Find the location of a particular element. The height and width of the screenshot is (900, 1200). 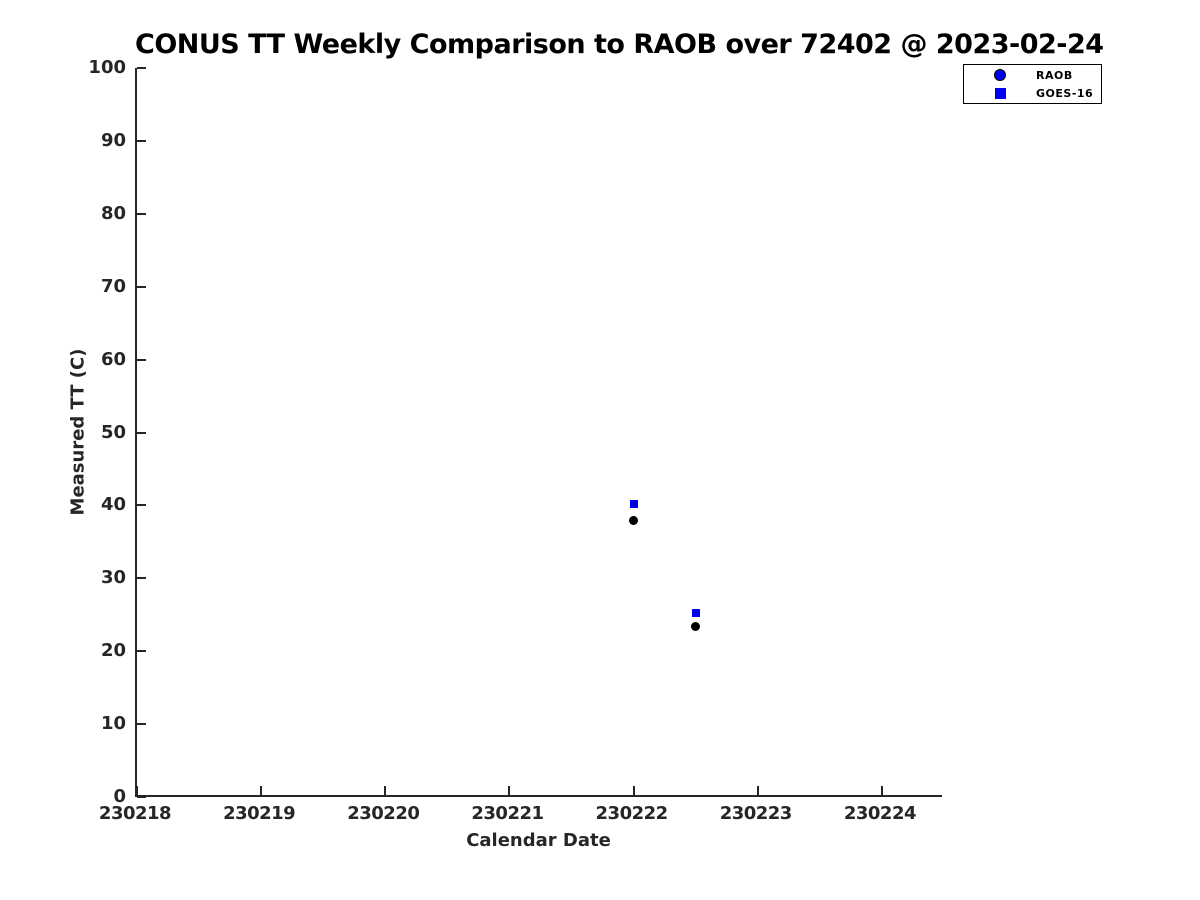

x-tick-label: 230223 is located at coordinates (756, 813).